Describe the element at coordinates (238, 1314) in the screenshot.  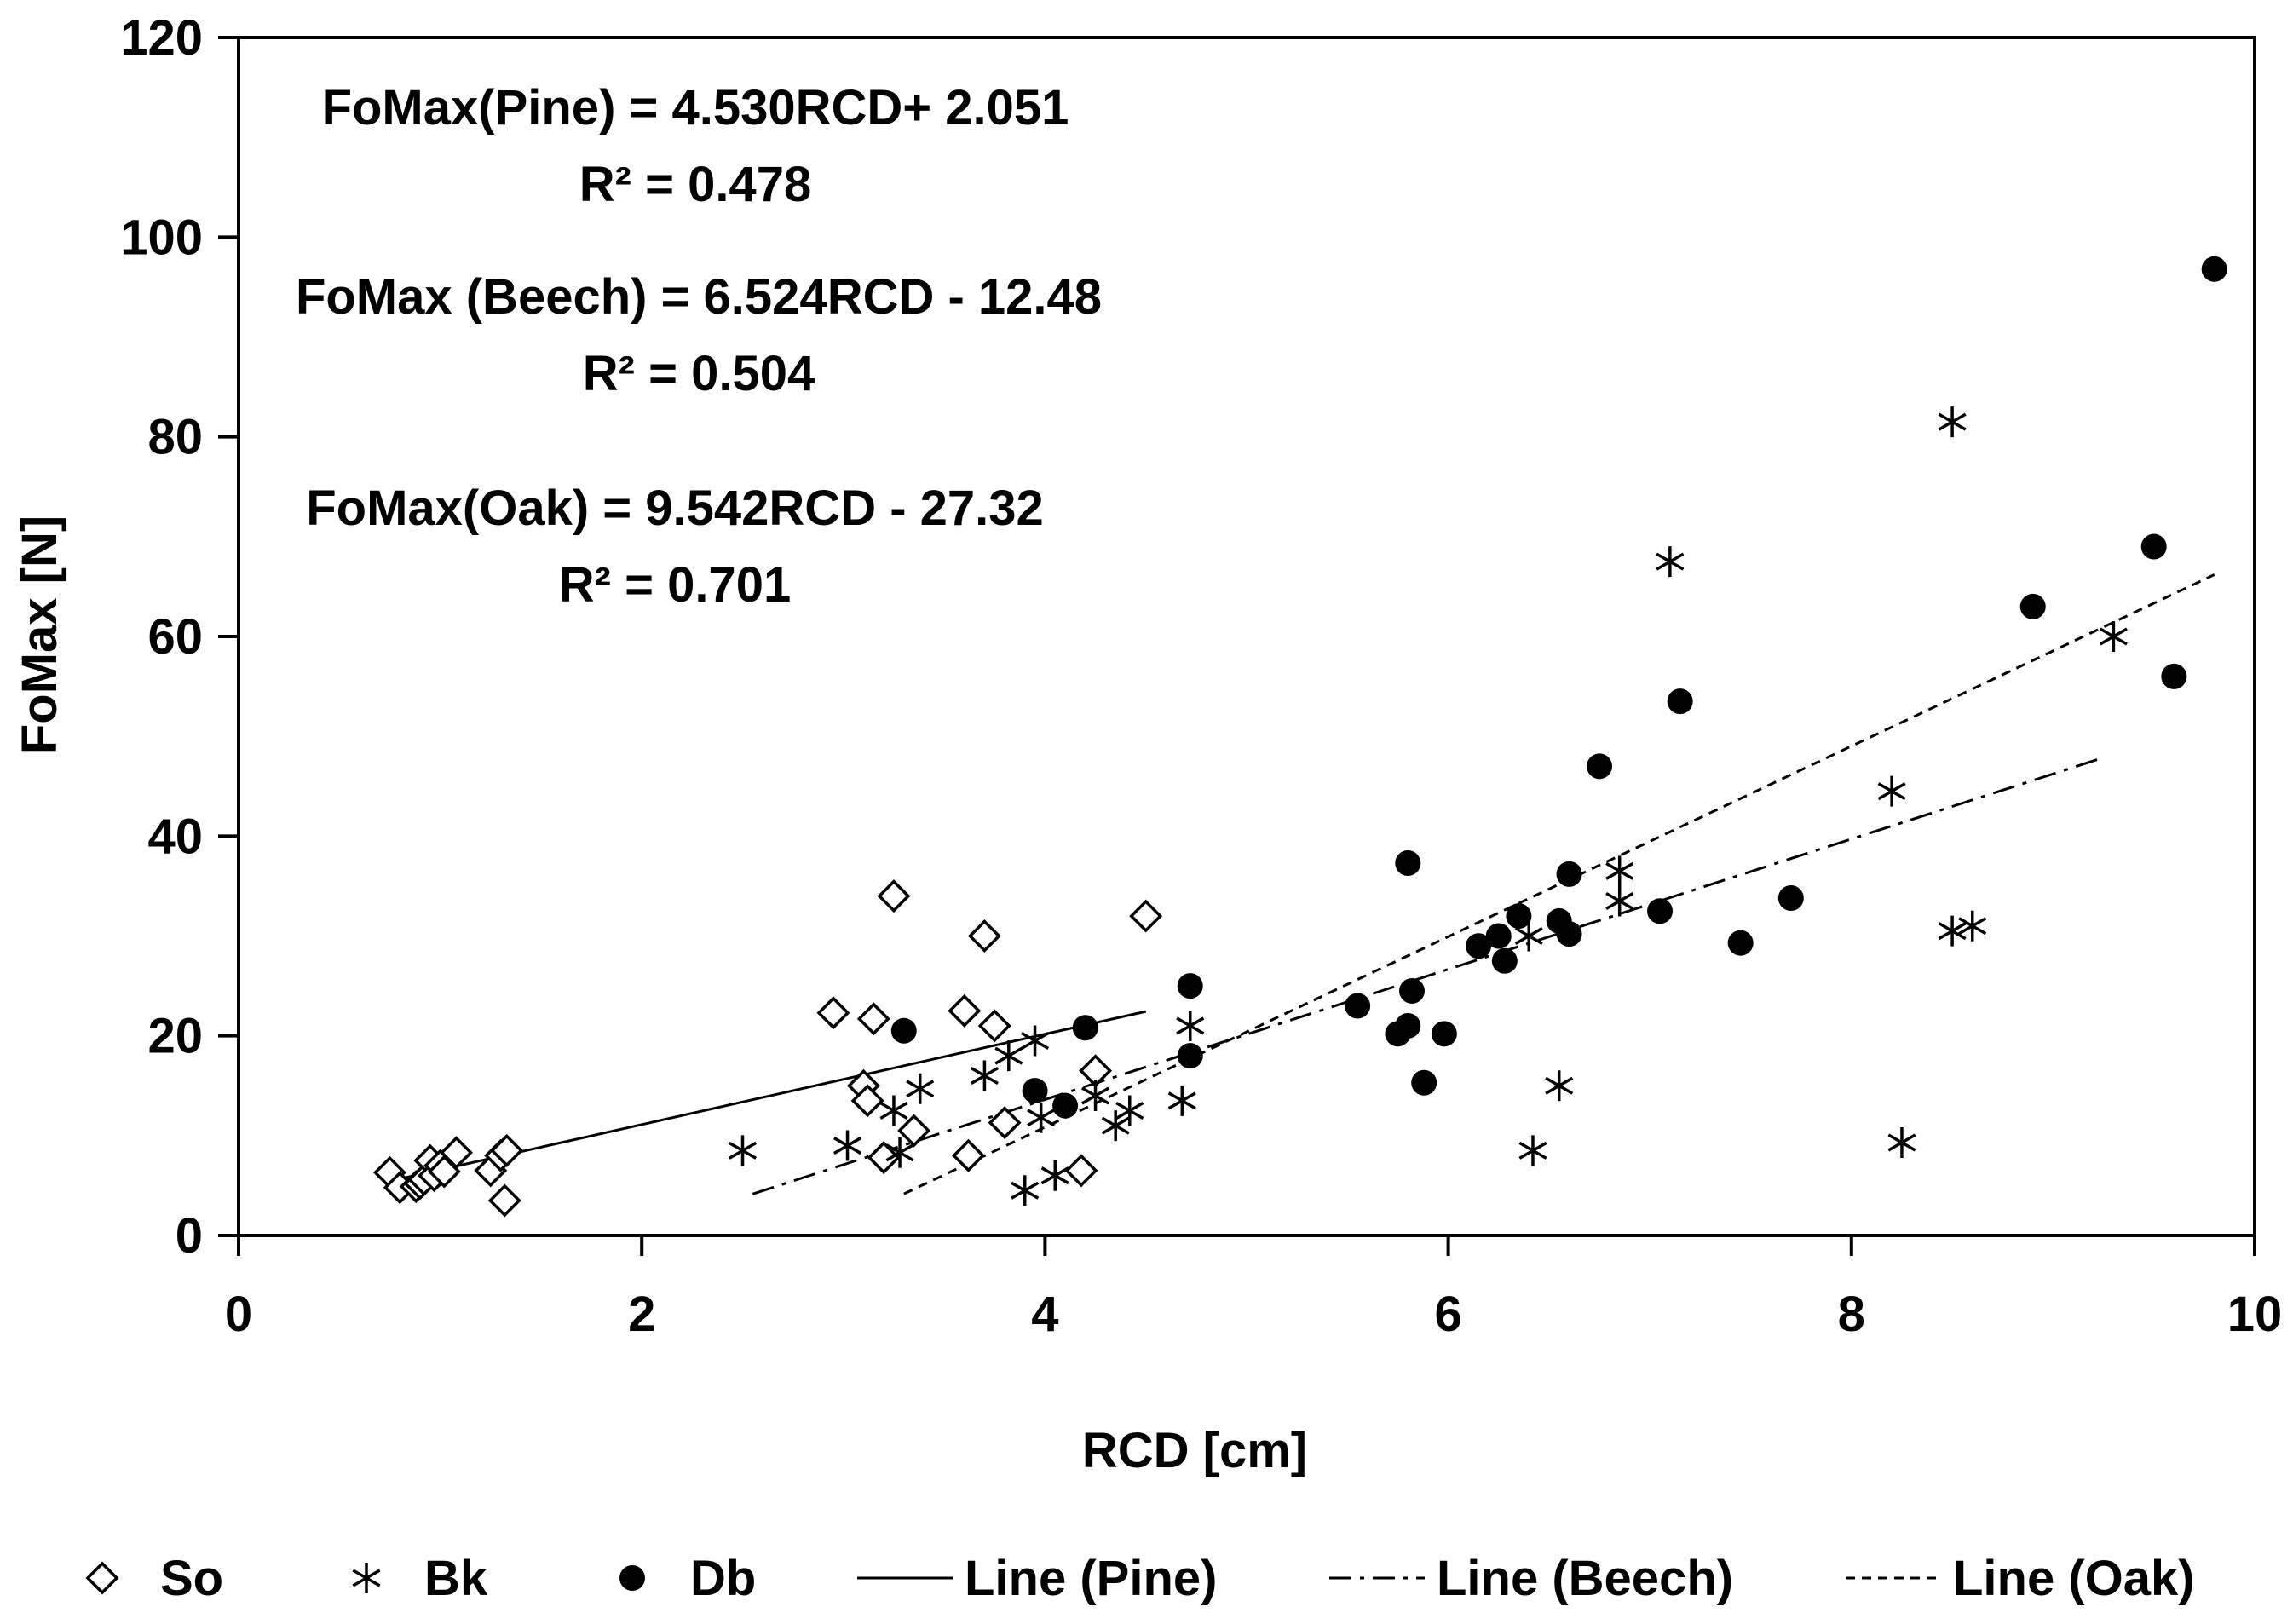
I see `x-tick-label: 0` at that location.